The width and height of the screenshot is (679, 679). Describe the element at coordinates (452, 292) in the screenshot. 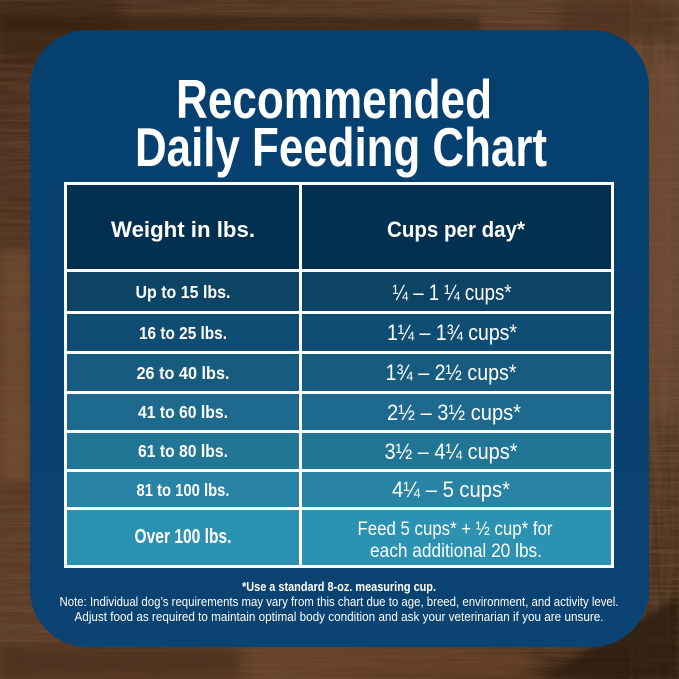

I see `svg-text: ¼ – 1 ¼ cups*` at that location.